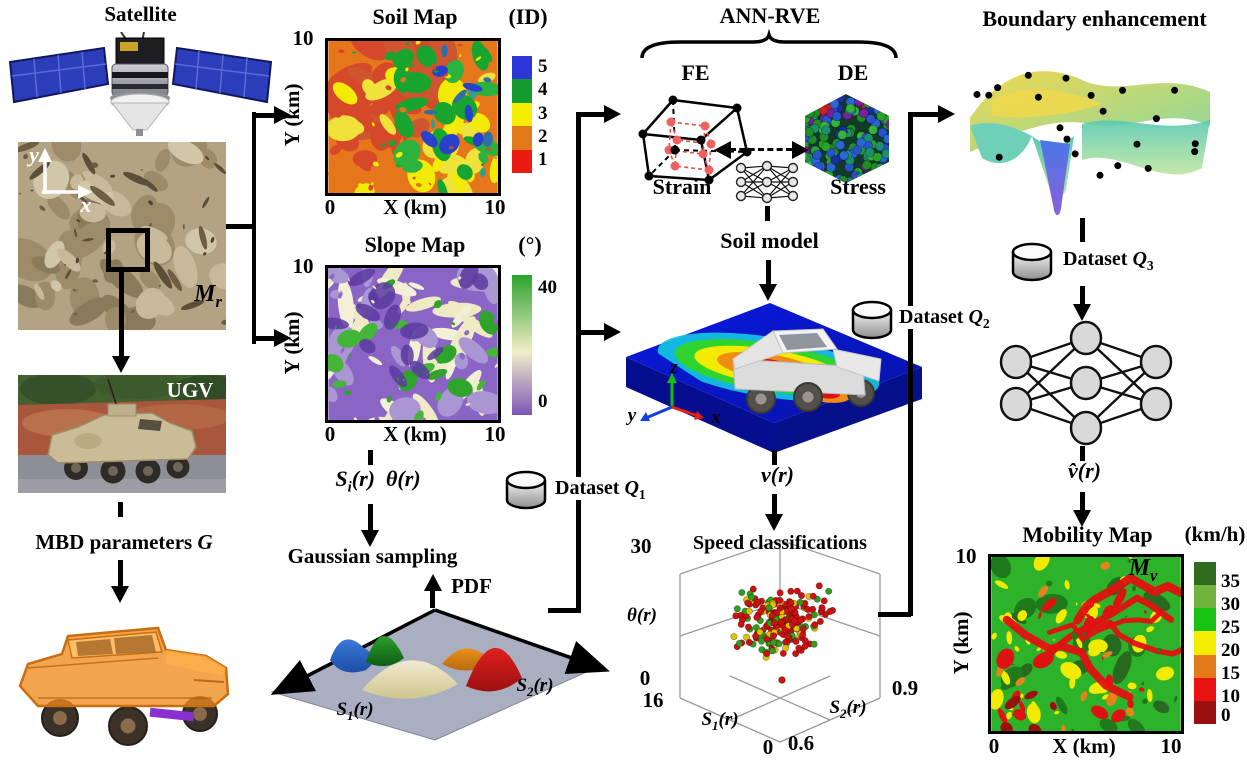 Image resolution: width=1247 pixels, height=763 pixels. What do you see at coordinates (415, 207) in the screenshot?
I see `soil-x-axis-label: X (km)` at bounding box center [415, 207].